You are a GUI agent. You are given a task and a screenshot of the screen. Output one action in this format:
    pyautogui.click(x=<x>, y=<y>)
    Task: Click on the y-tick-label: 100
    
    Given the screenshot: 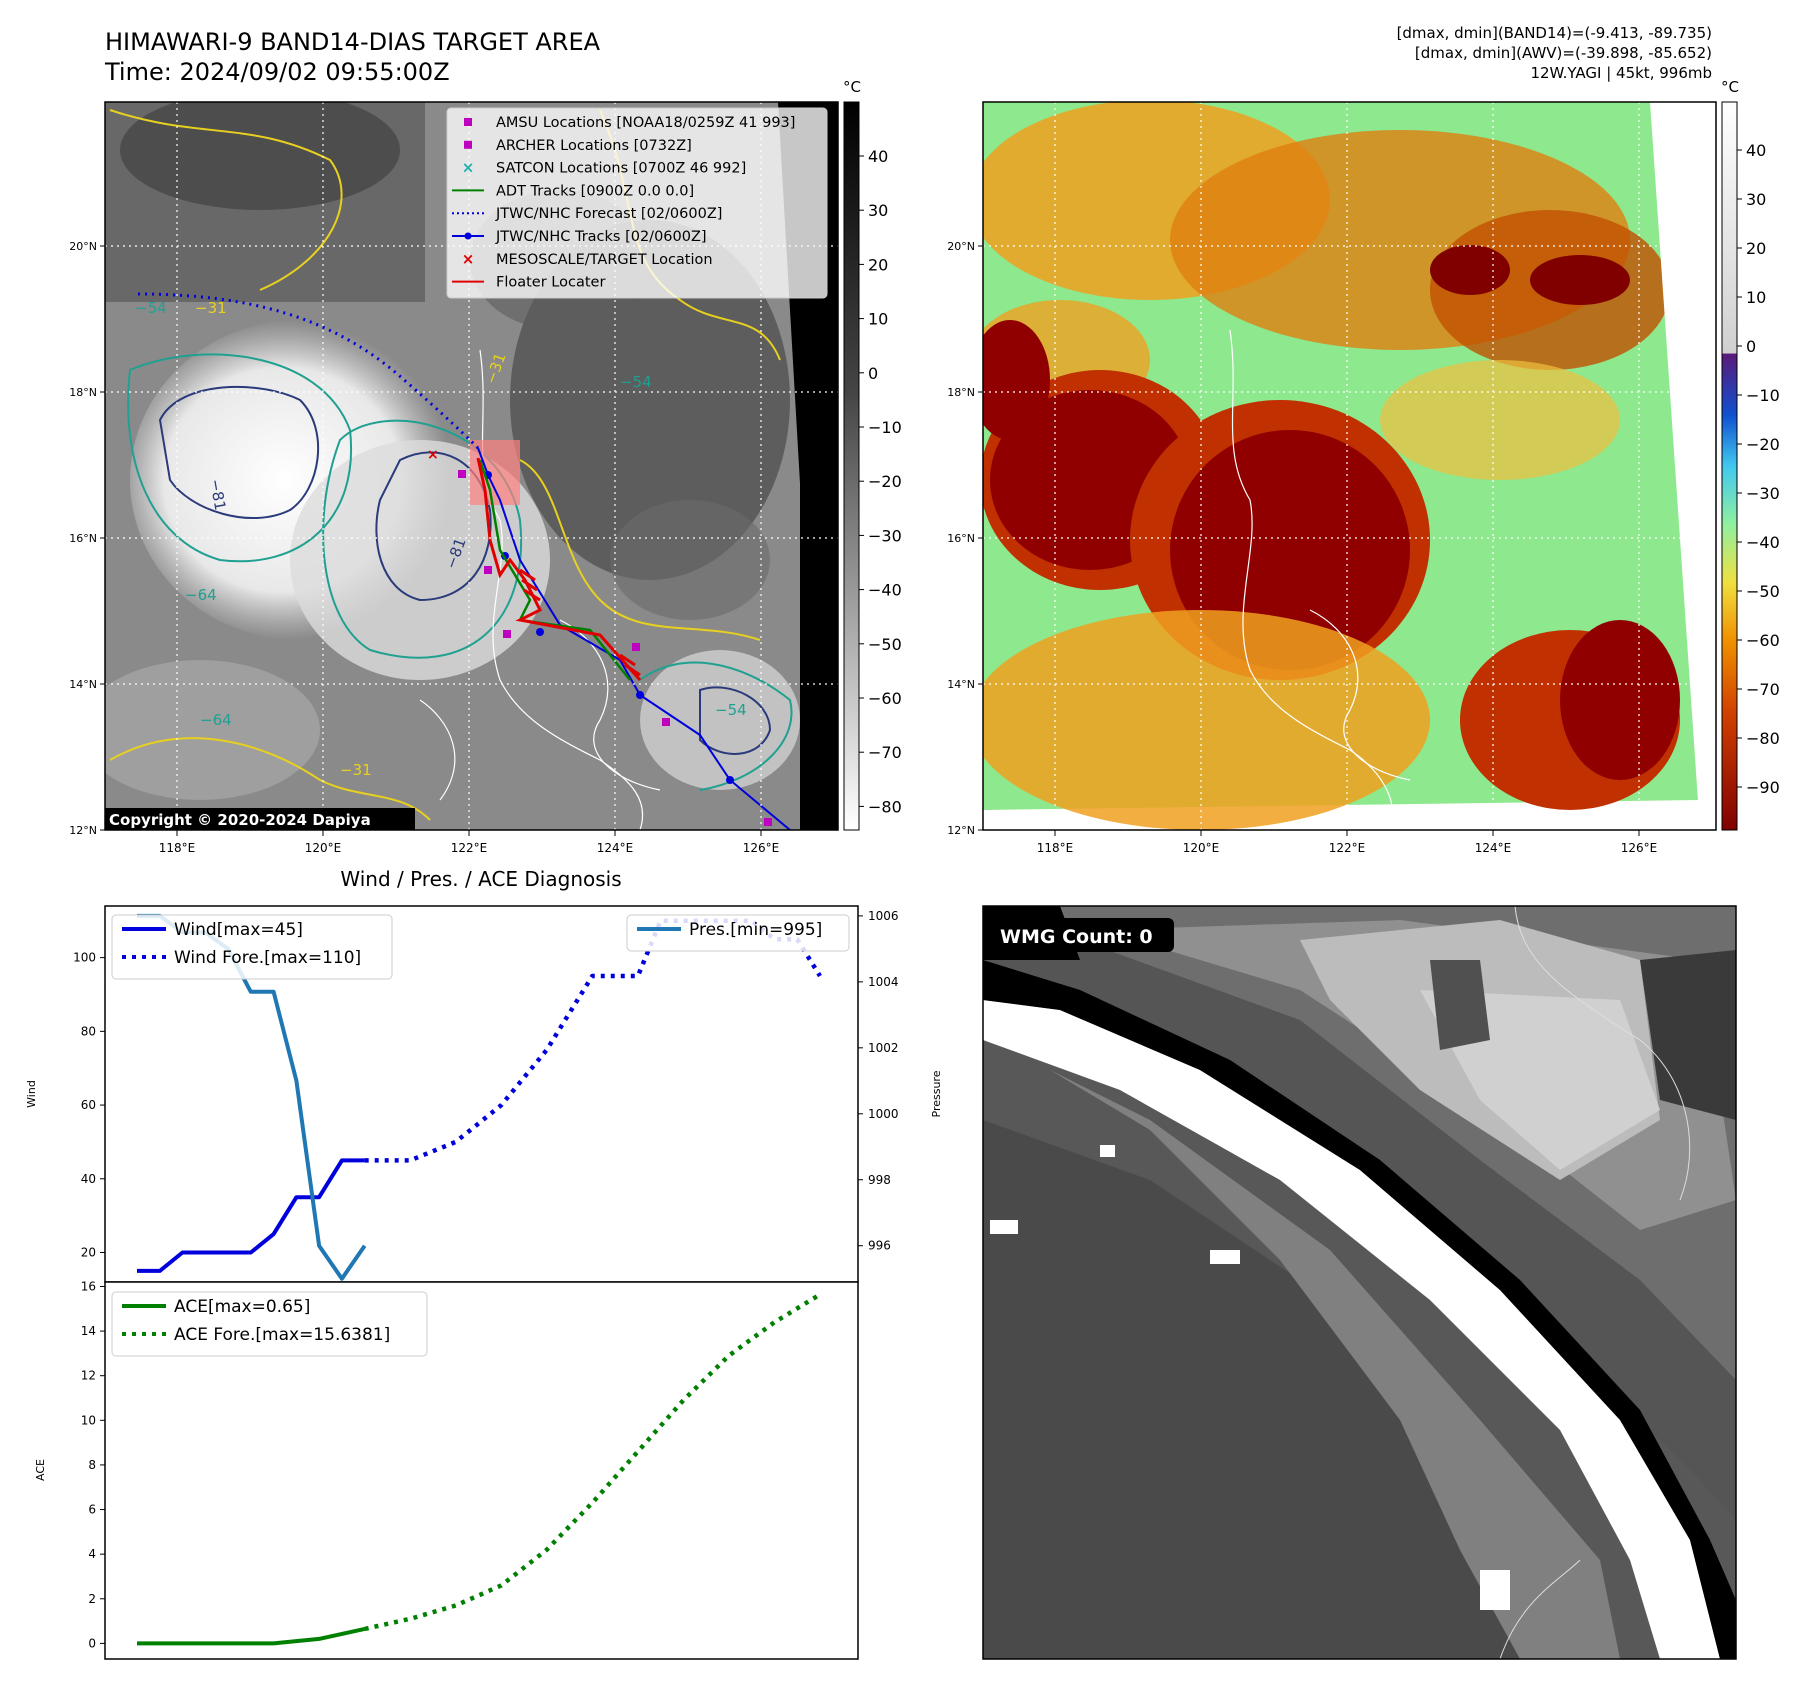 What is the action you would take?
    pyautogui.click(x=84, y=958)
    